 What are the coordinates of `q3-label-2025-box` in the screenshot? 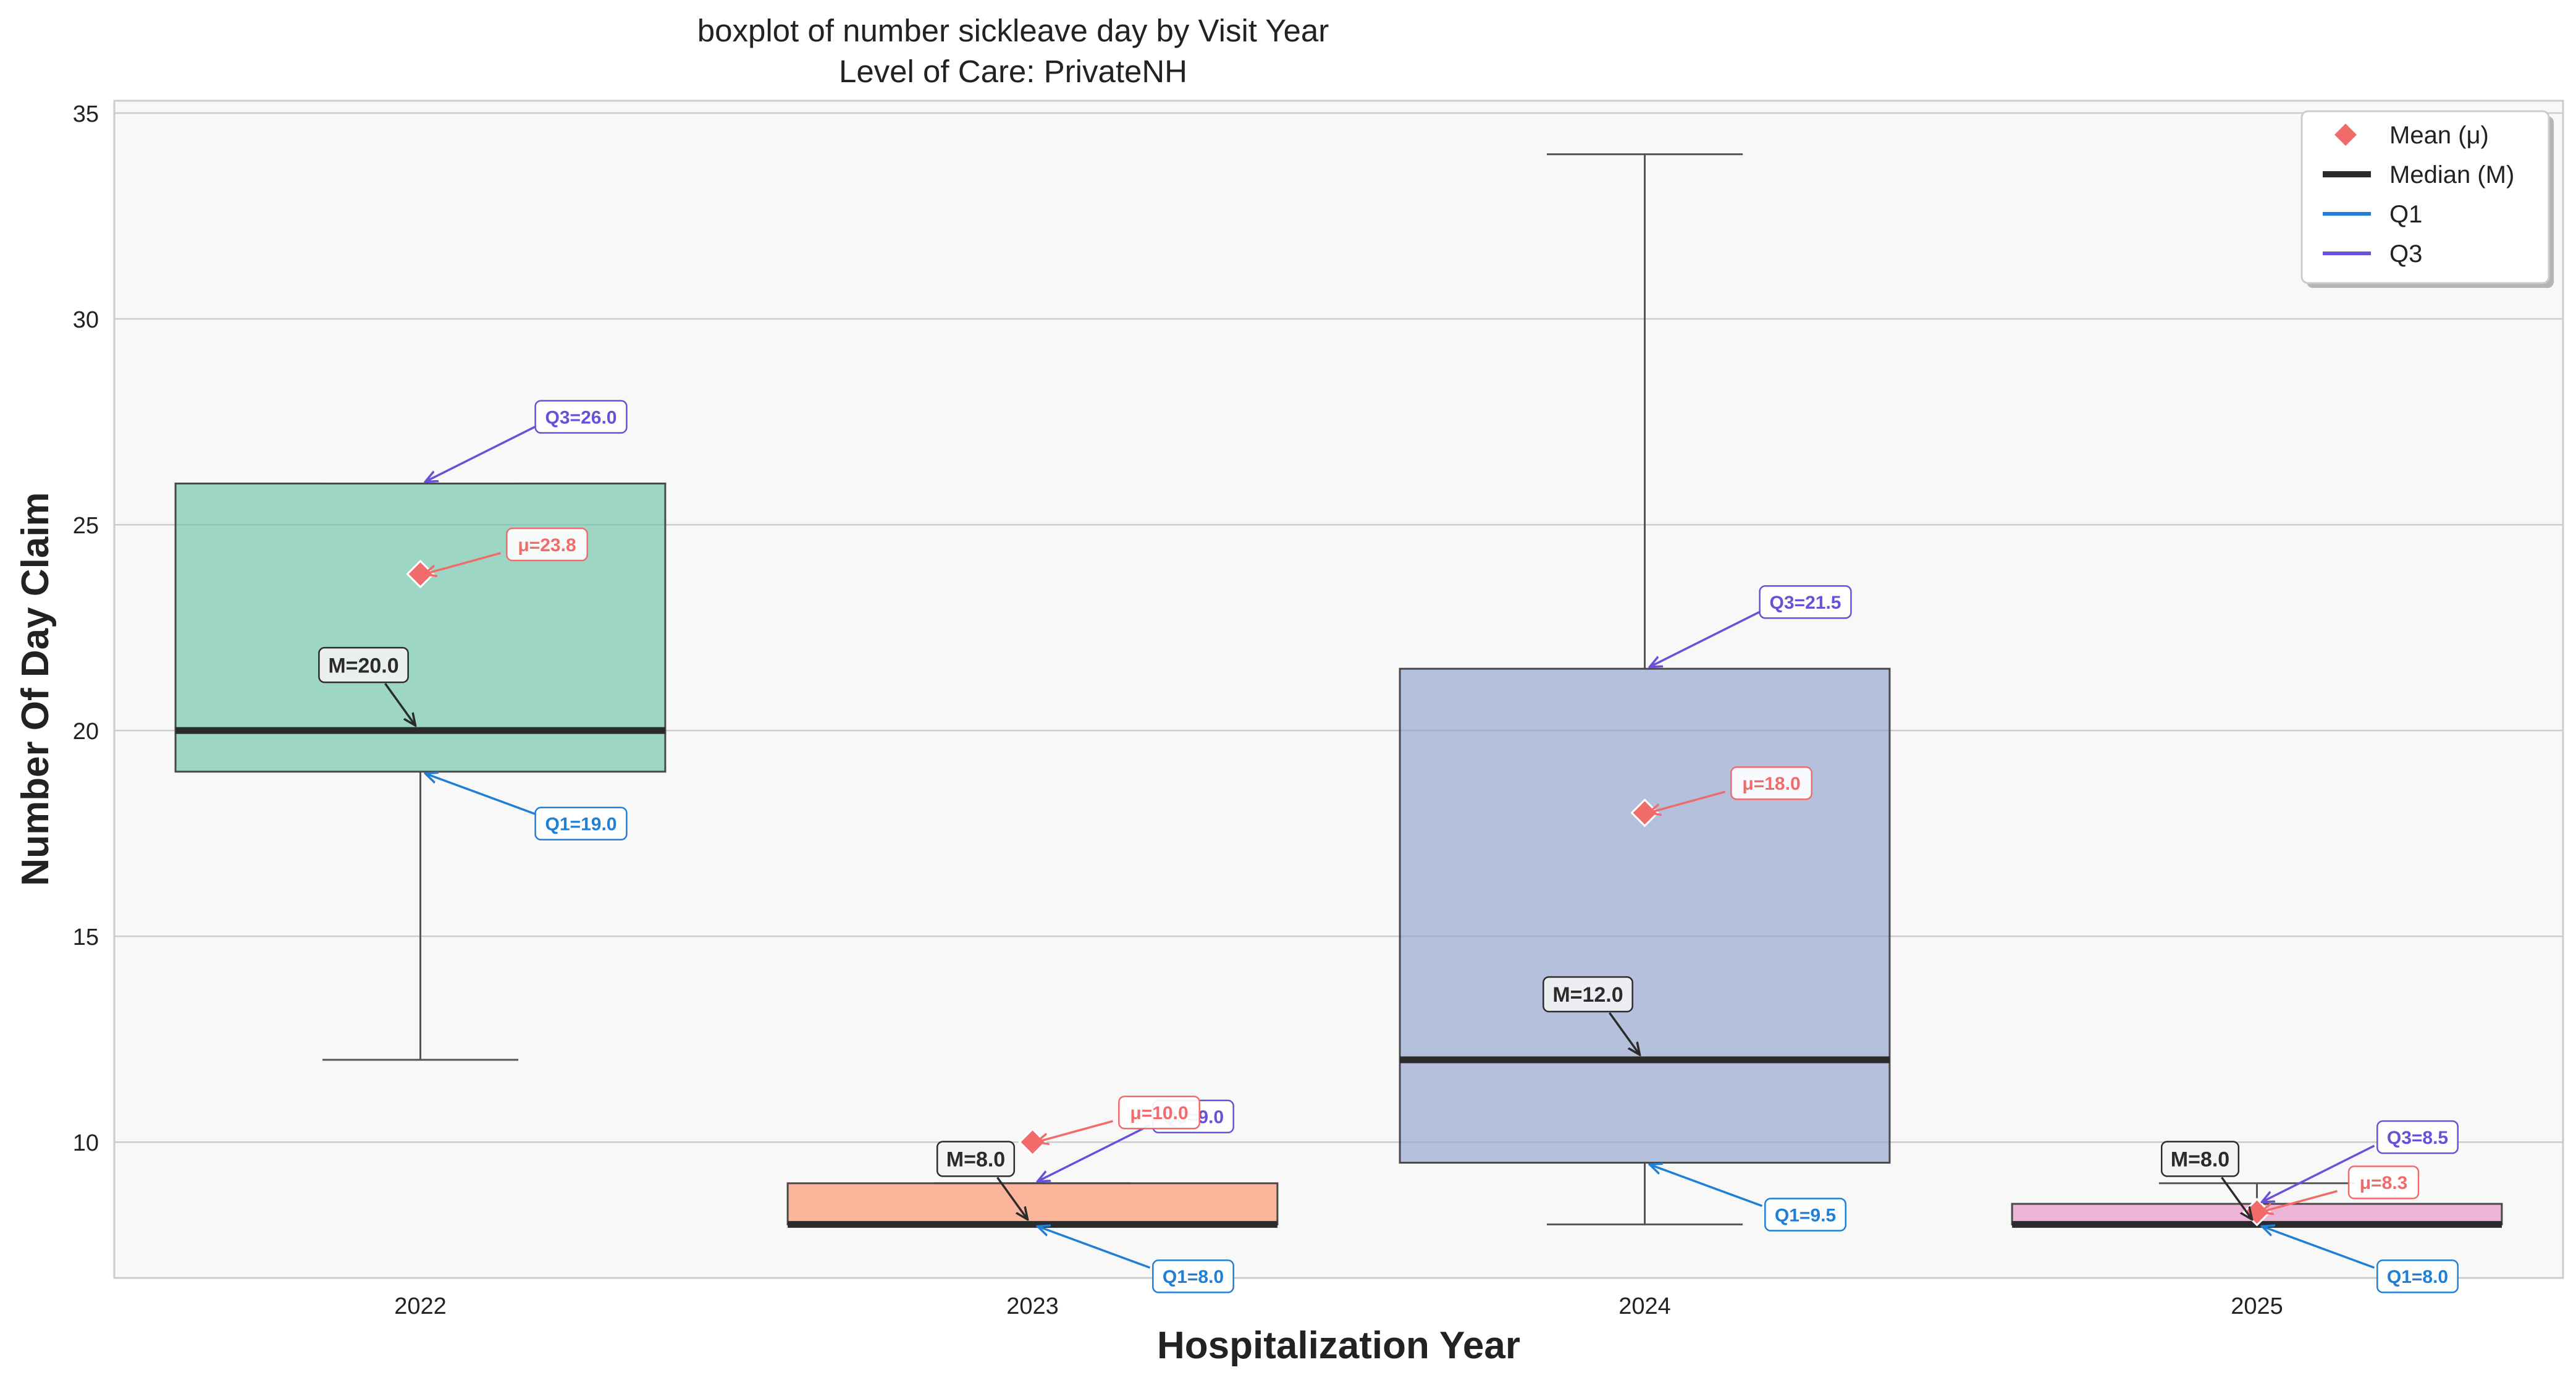 It's located at (2417, 1137).